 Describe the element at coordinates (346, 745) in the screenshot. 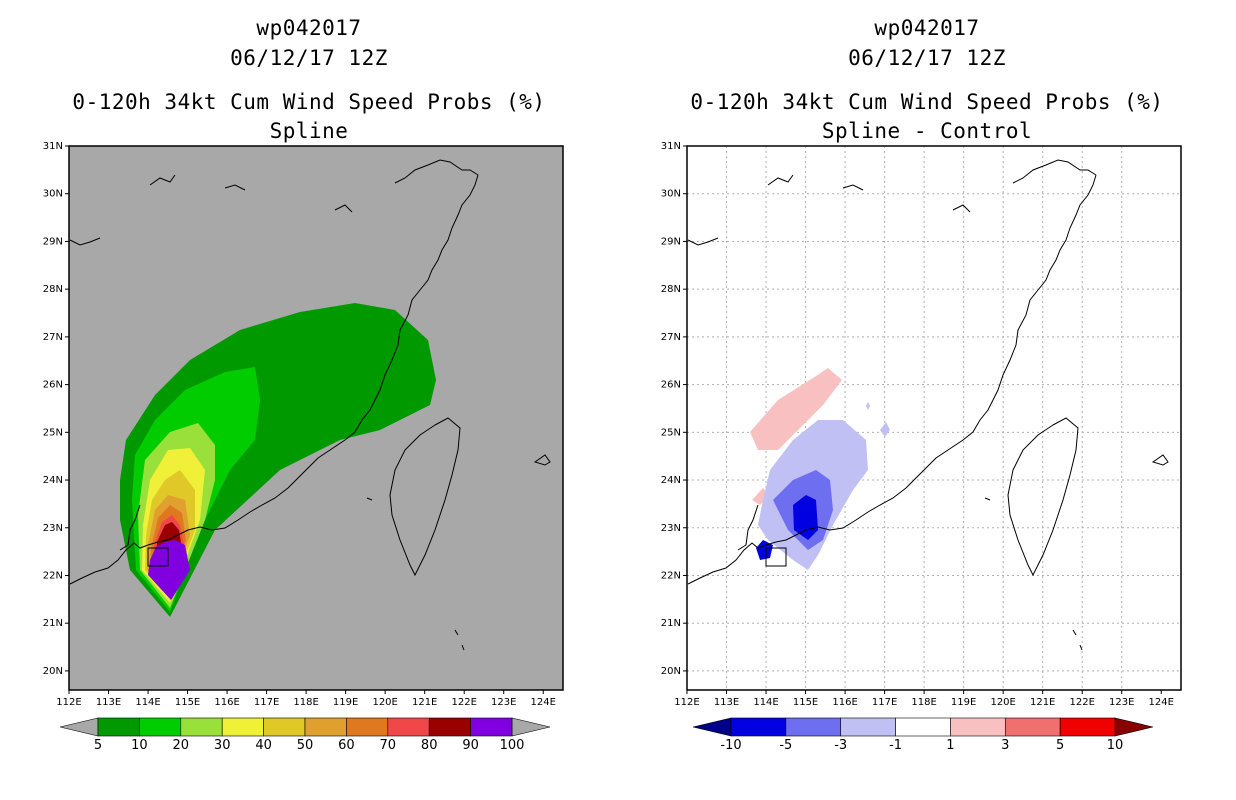

I see `colorbar-label: 60` at that location.